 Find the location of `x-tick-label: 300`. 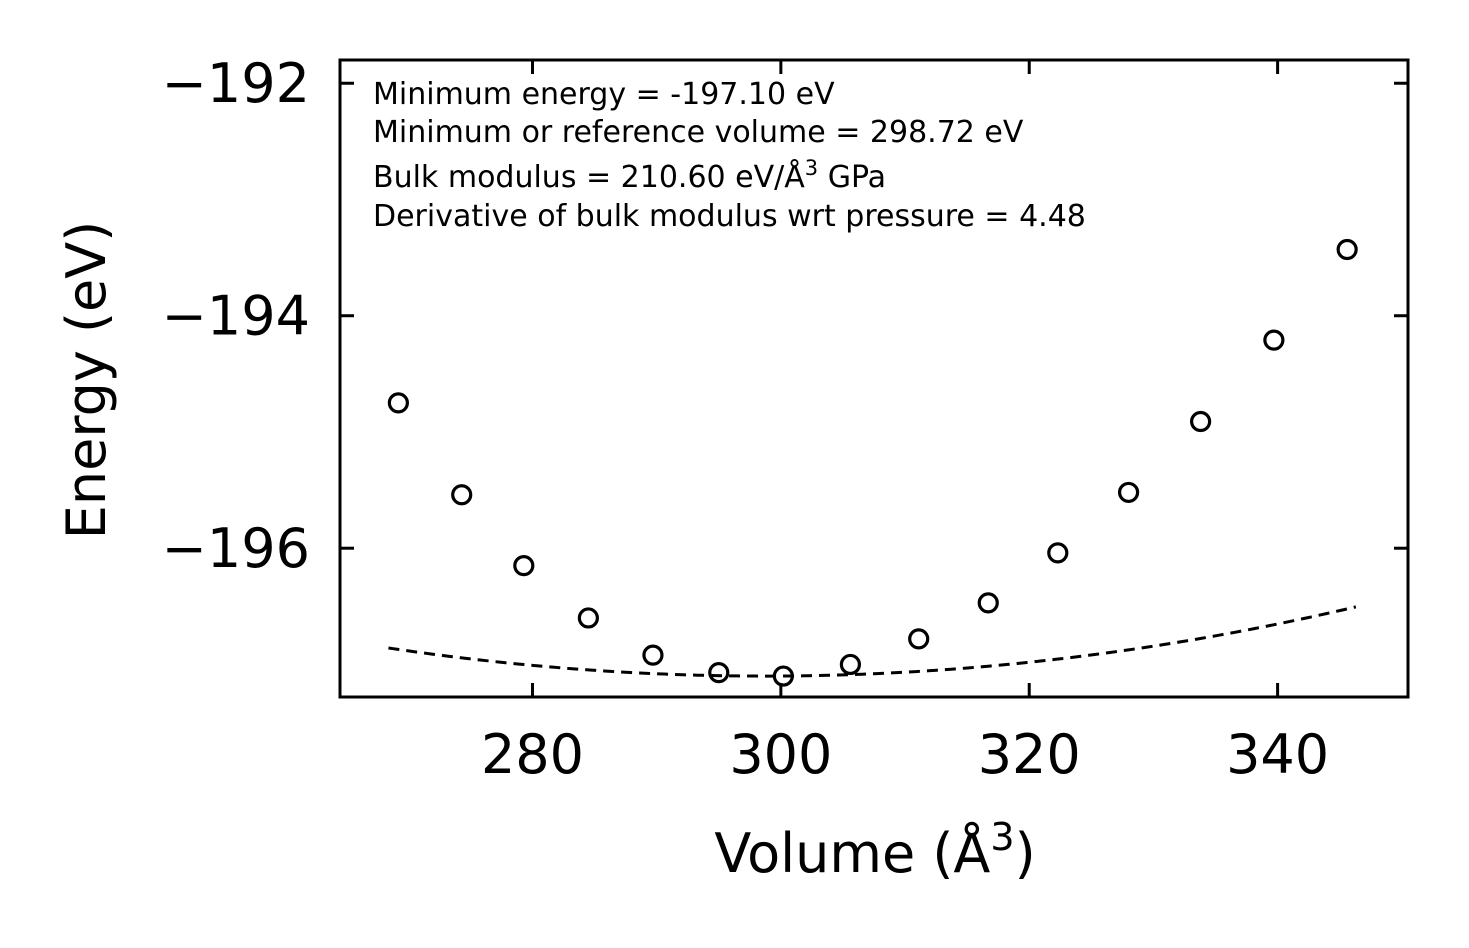

x-tick-label: 300 is located at coordinates (780, 754).